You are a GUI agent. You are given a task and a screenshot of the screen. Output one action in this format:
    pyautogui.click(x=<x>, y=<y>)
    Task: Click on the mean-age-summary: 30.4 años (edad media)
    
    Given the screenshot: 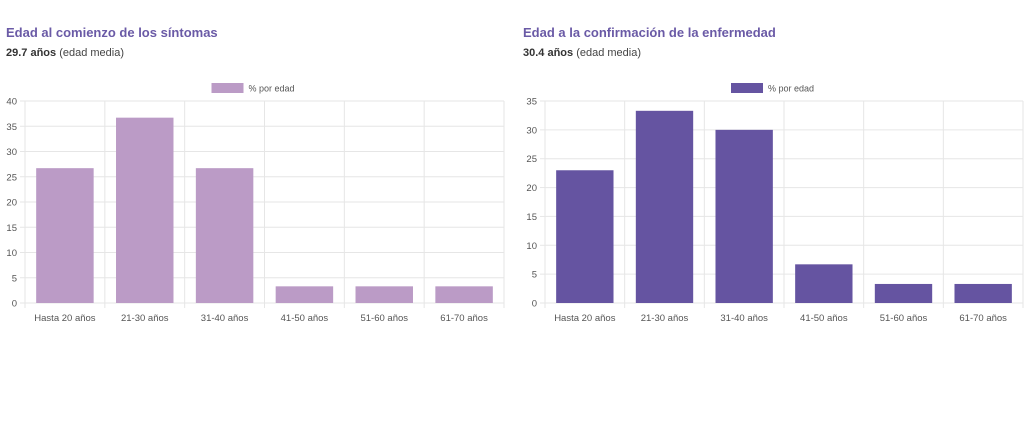 What is the action you would take?
    pyautogui.click(x=582, y=53)
    